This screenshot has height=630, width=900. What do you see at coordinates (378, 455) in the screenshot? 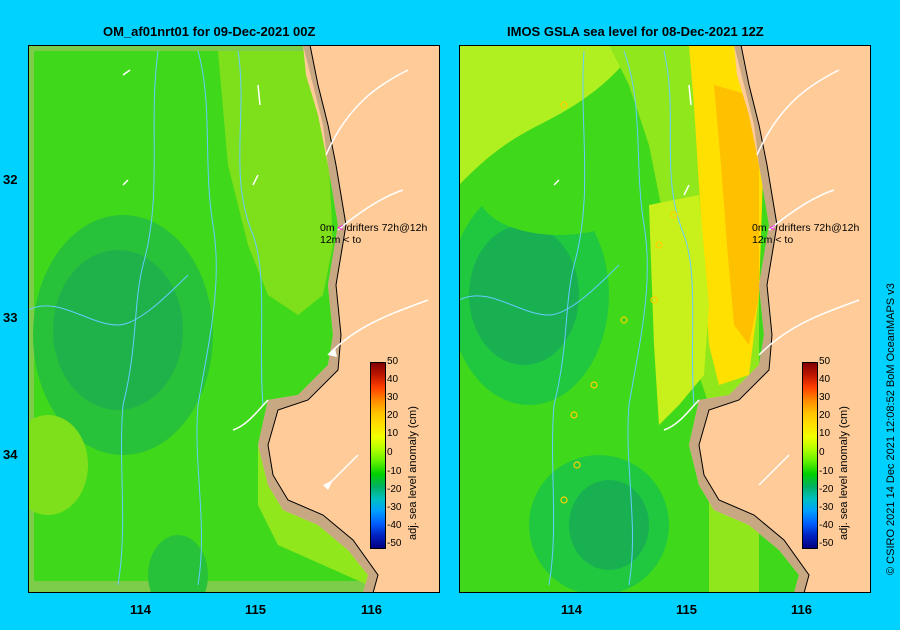
I see `left-colorbar` at bounding box center [378, 455].